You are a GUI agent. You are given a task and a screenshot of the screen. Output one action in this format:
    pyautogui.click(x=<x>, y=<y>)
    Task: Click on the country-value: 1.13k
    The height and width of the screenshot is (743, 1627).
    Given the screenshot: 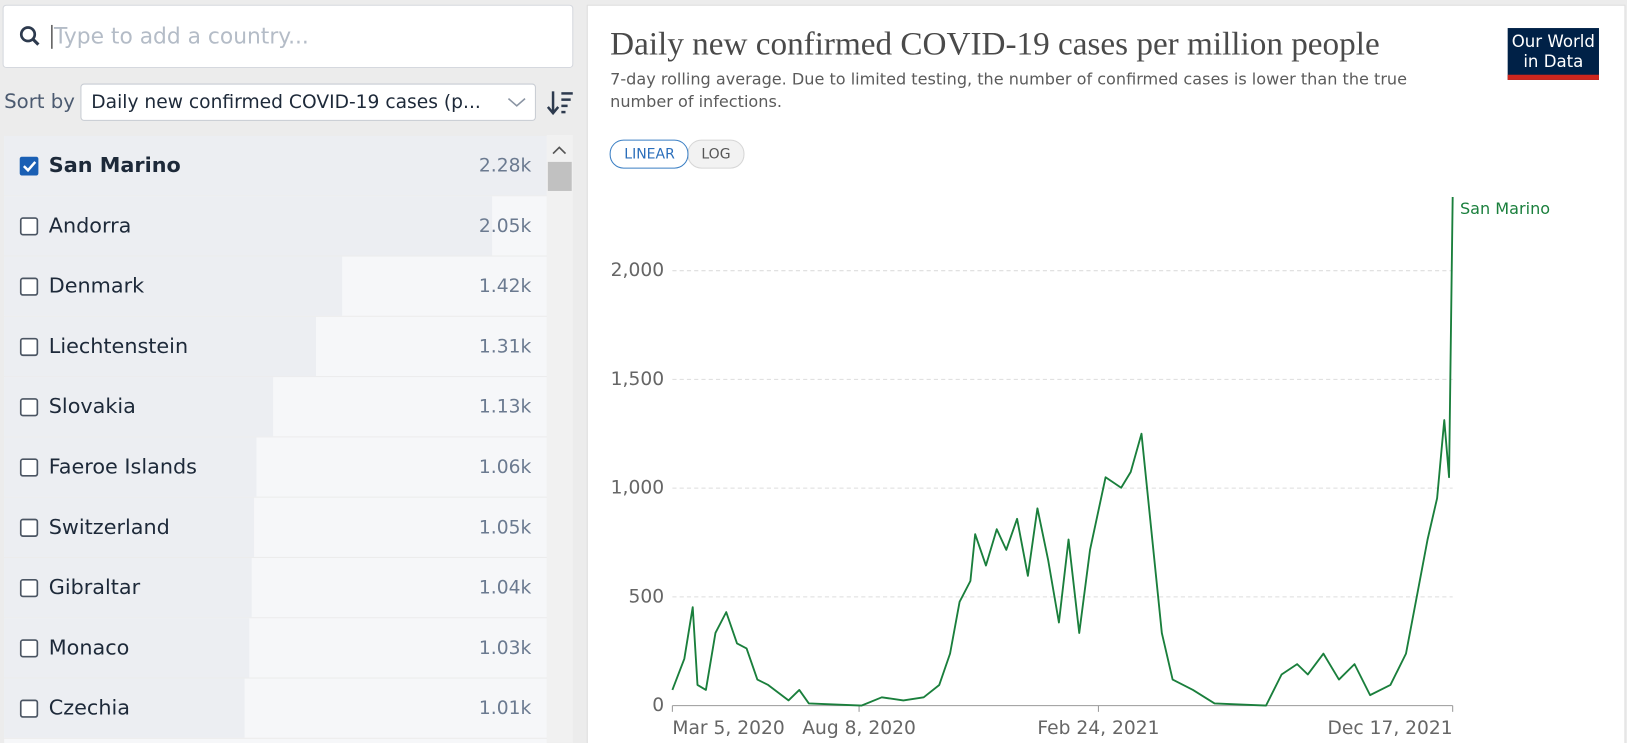 What is the action you would take?
    pyautogui.click(x=505, y=407)
    